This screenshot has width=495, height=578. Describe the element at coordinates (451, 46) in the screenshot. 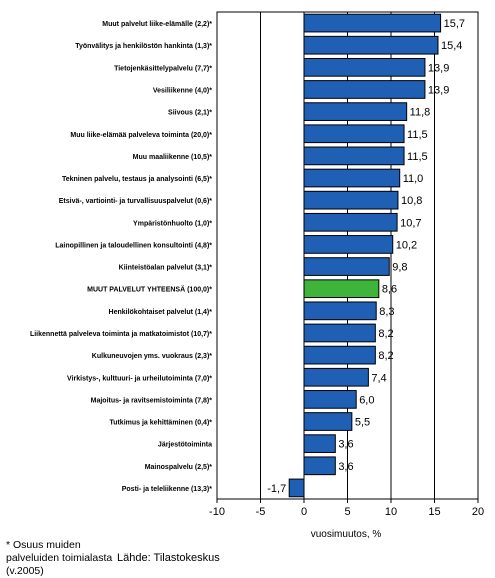

I see `value-label: 15,4` at that location.